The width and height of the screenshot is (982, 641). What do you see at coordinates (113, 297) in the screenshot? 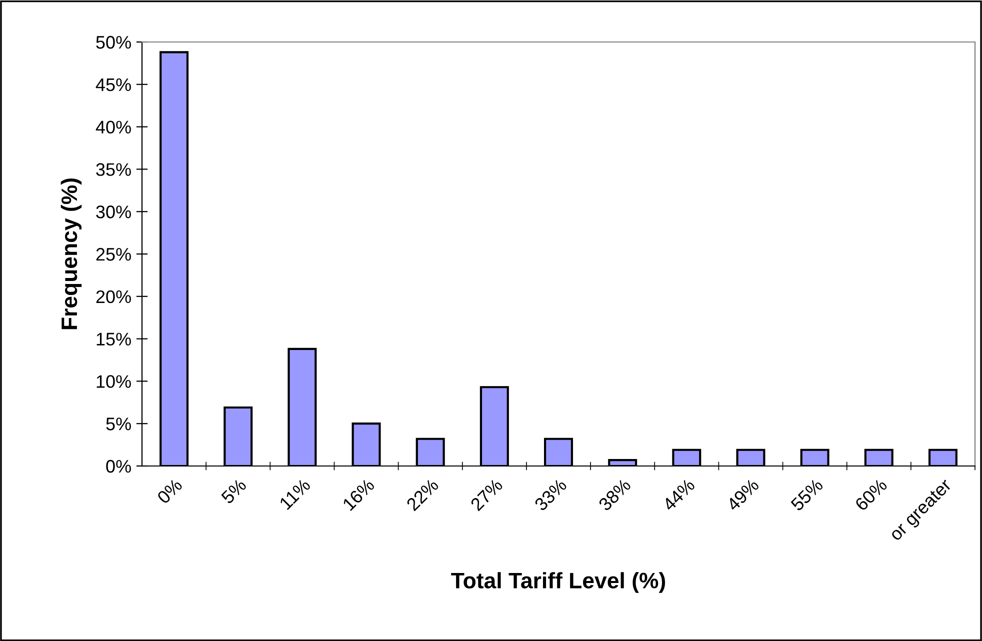
I see `y-tick-label: 20%` at bounding box center [113, 297].